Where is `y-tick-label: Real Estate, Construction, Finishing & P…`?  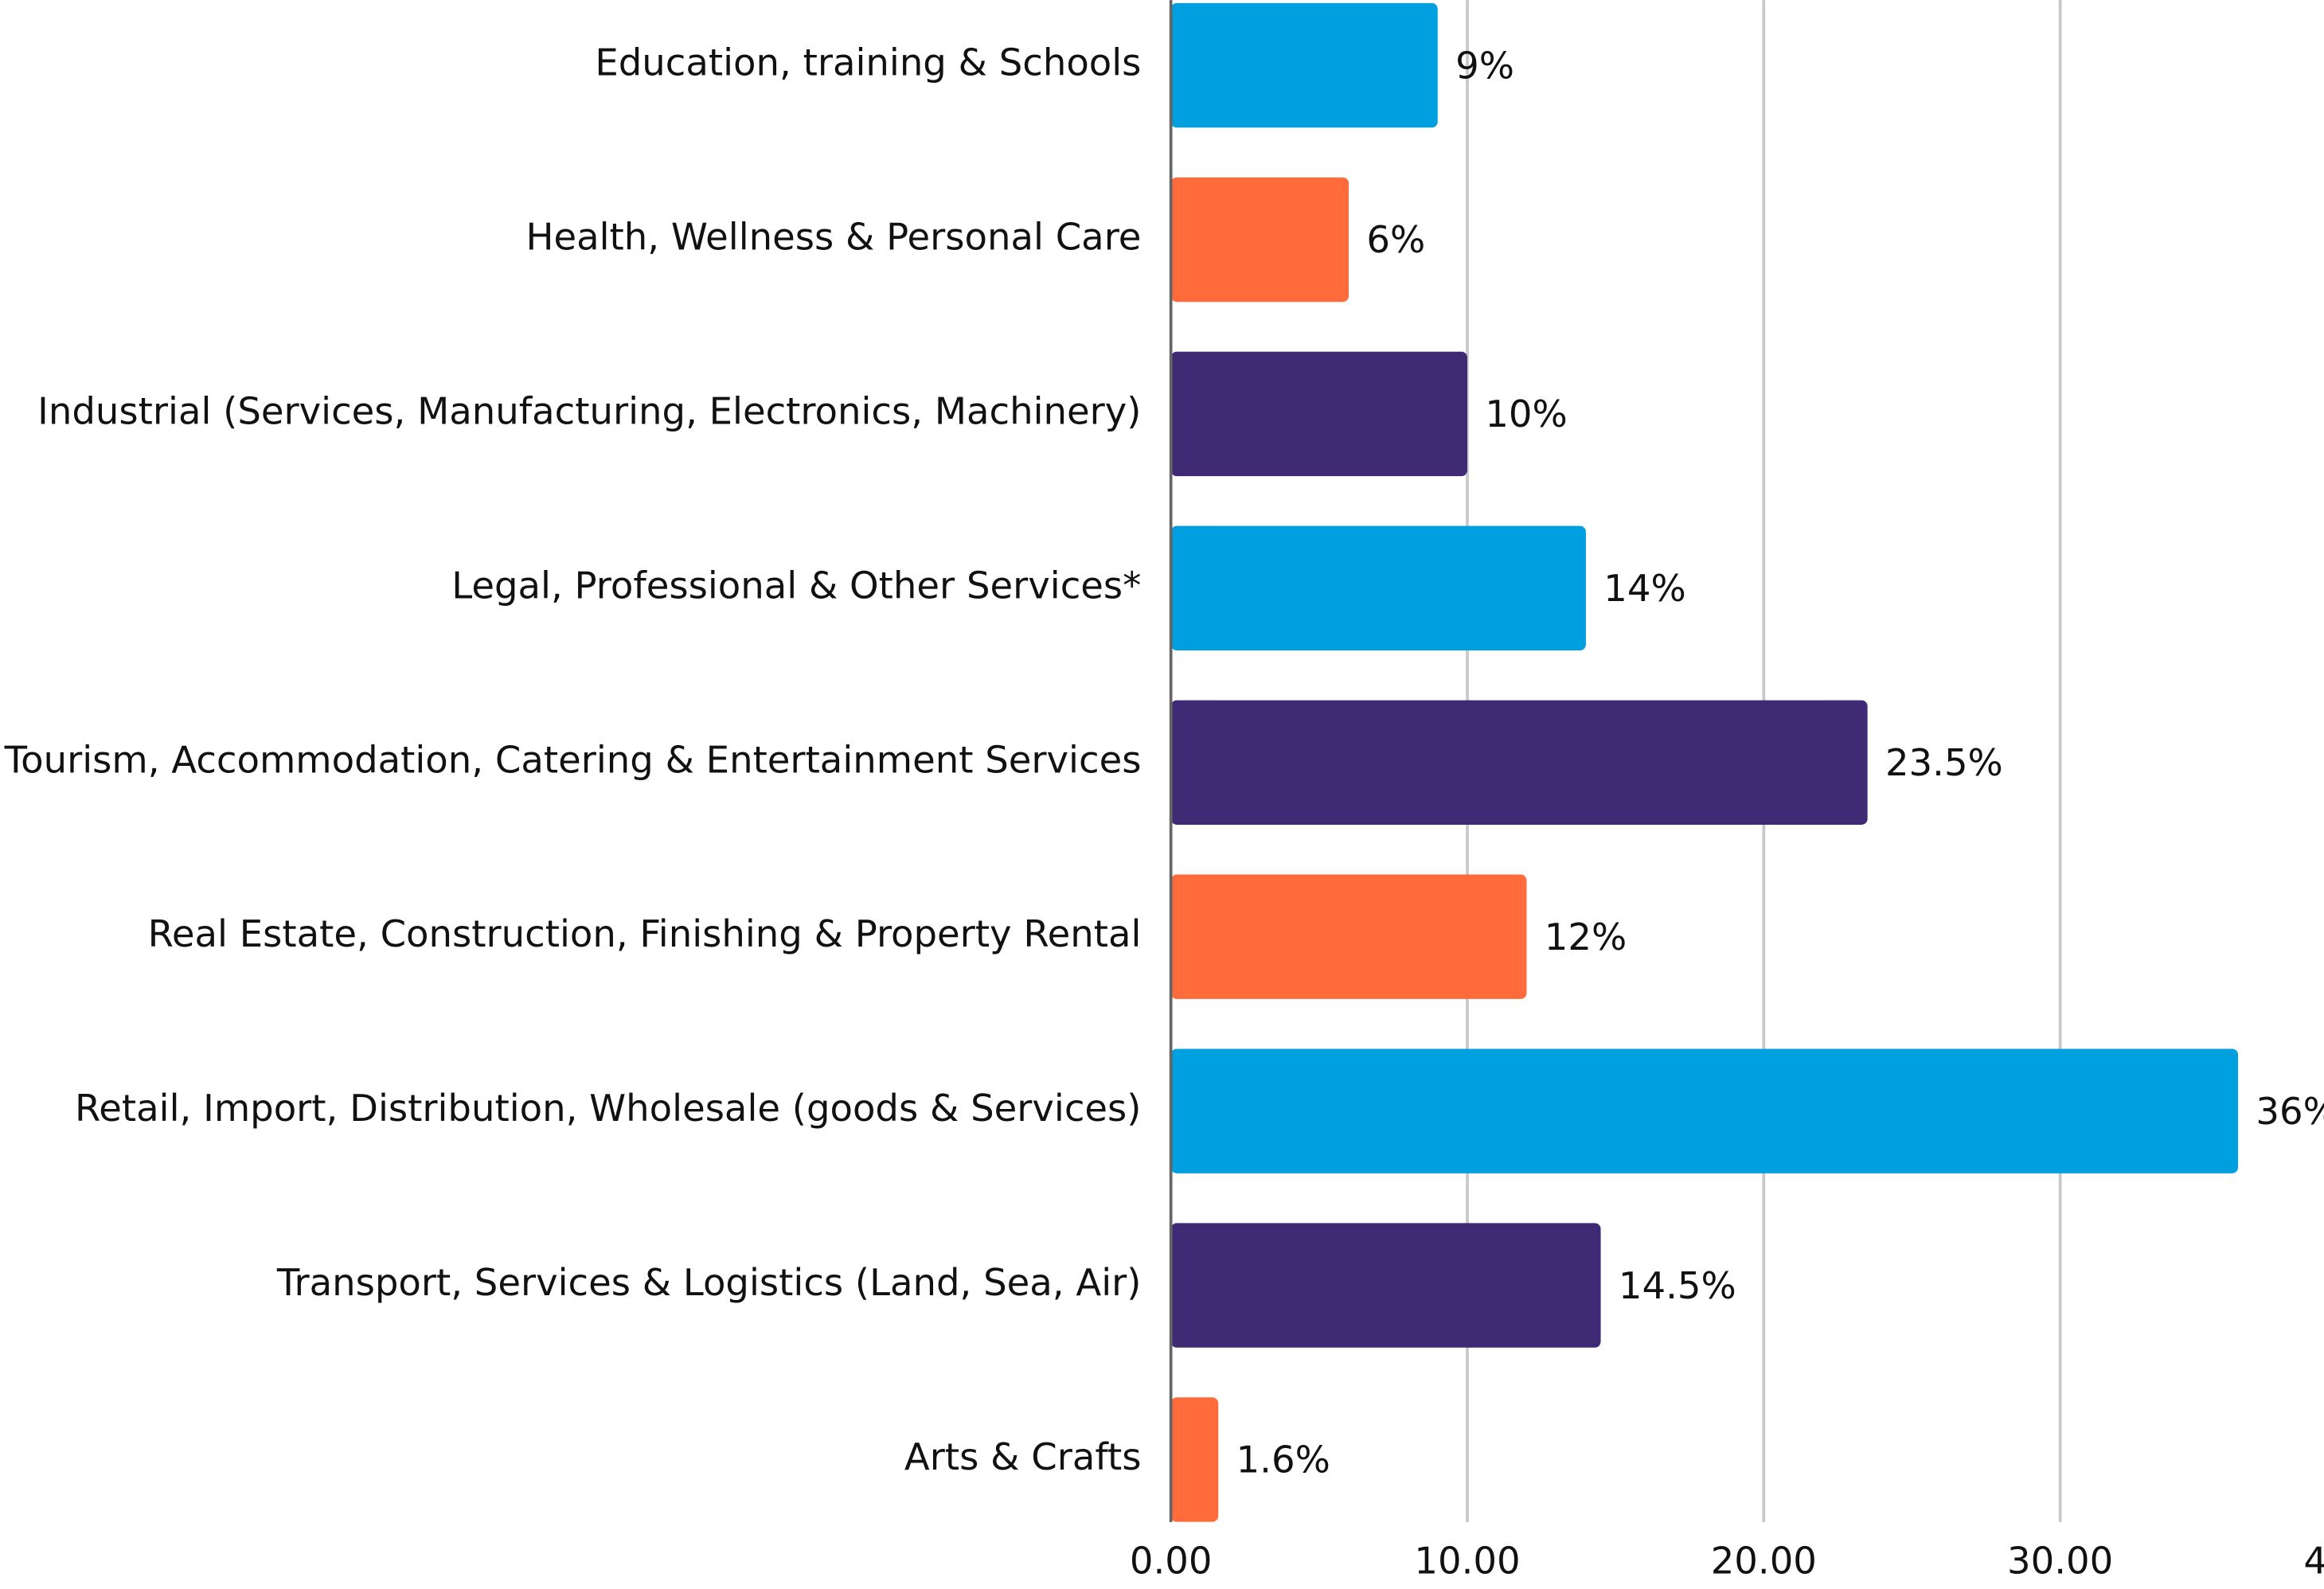 y-tick-label: Real Estate, Construction, Finishing & P… is located at coordinates (645, 933).